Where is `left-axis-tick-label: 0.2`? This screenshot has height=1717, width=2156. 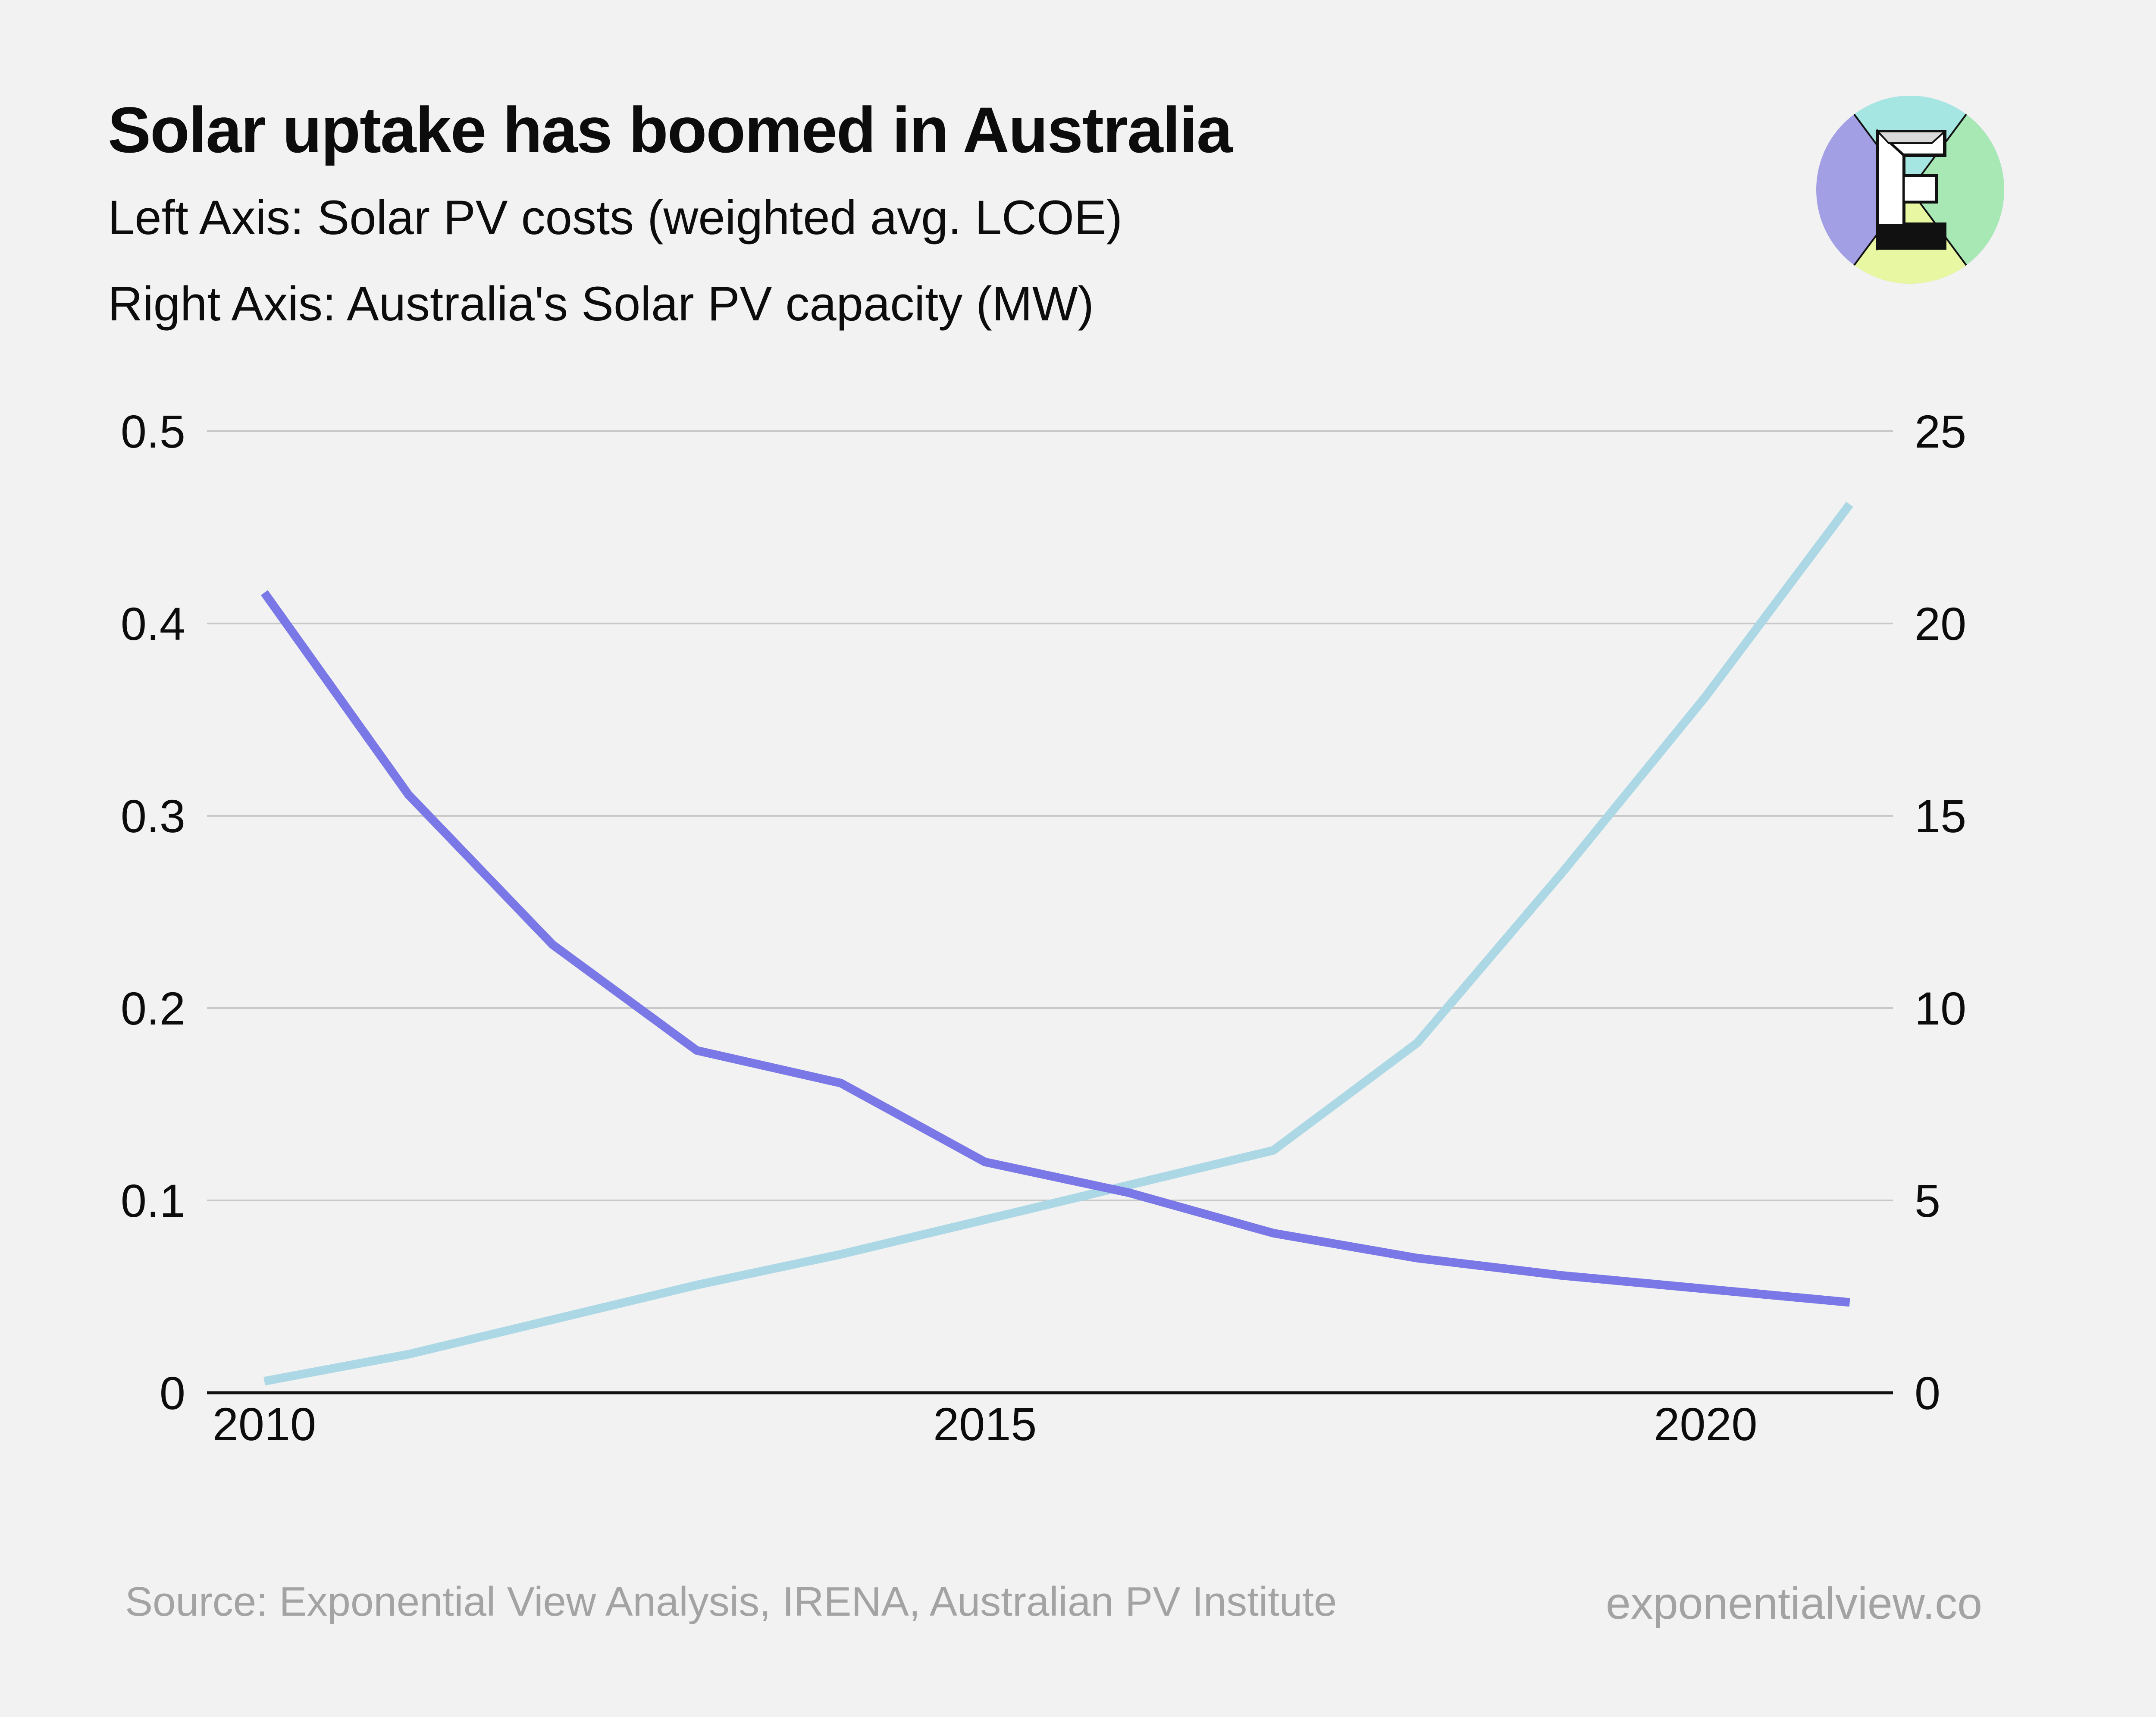 left-axis-tick-label: 0.2 is located at coordinates (153, 1008).